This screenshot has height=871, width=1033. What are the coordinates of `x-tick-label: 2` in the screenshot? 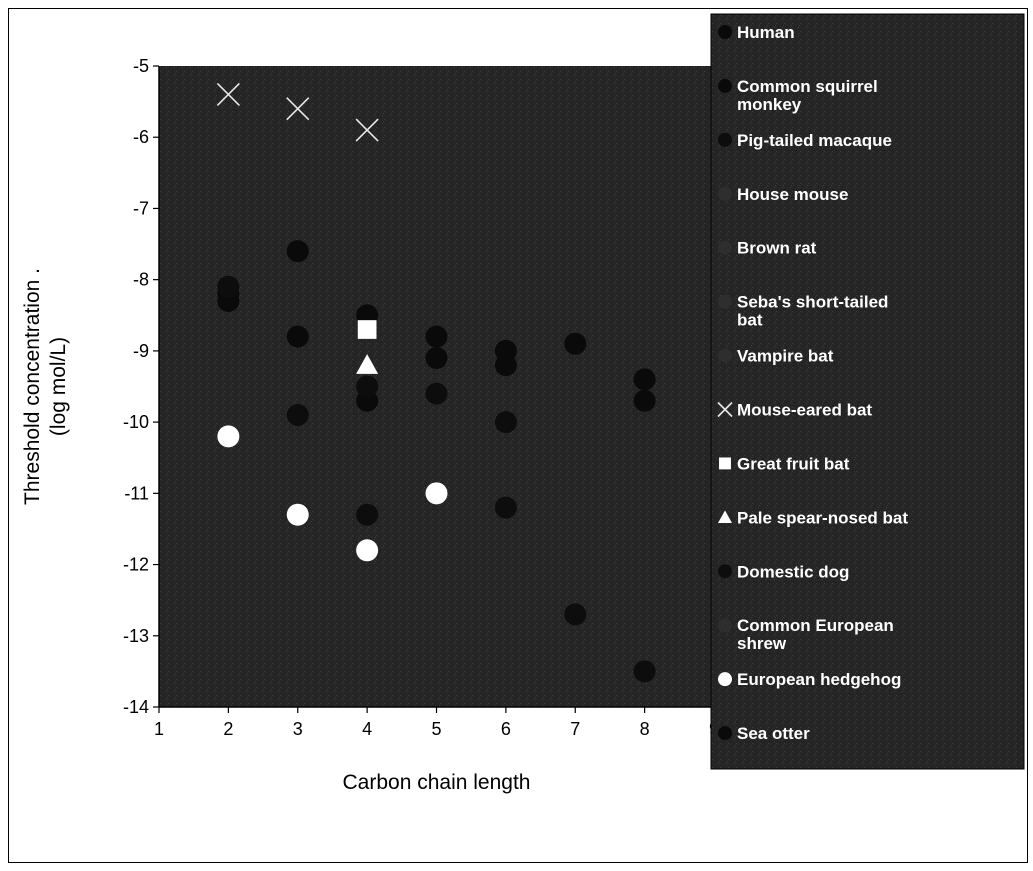 It's located at (228, 729).